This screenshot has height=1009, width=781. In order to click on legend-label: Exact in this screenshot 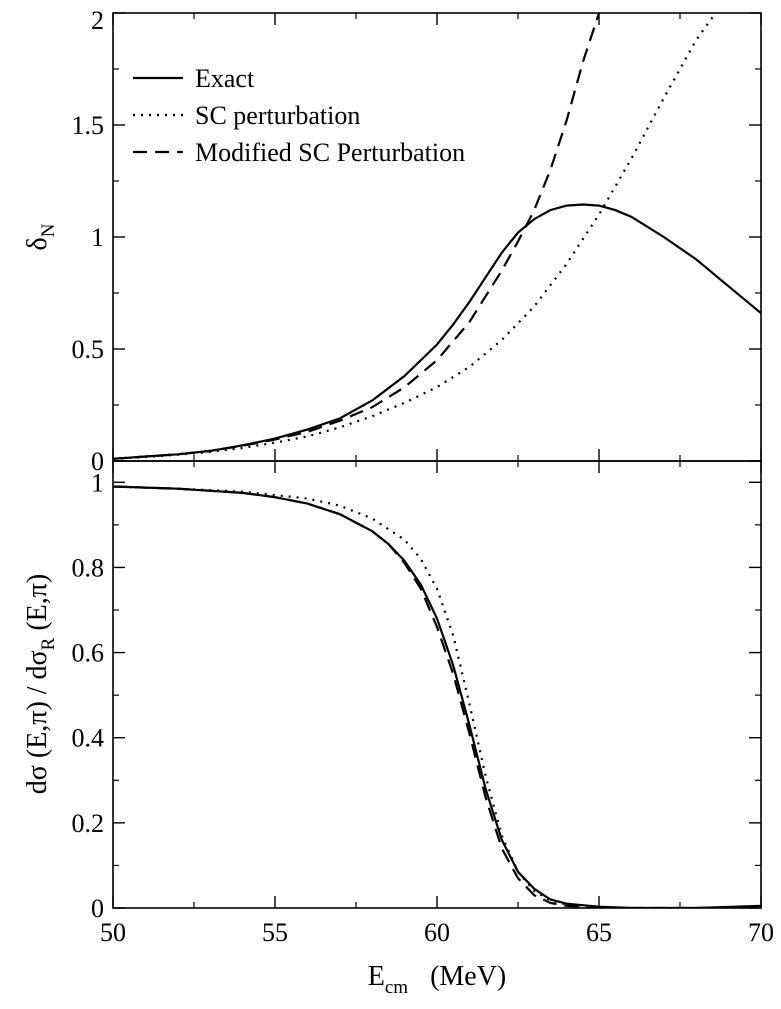, I will do `click(225, 78)`.